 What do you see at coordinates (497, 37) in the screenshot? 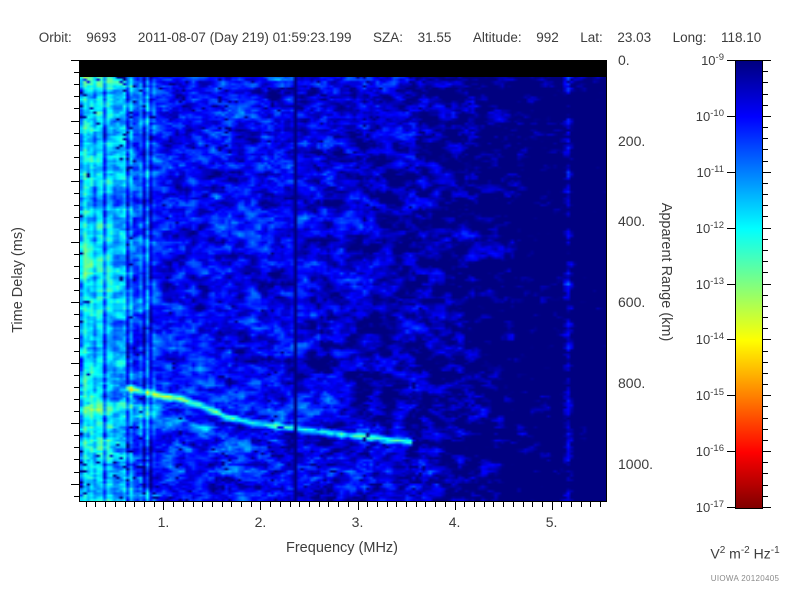
I see `altitude-label: Altitude:` at bounding box center [497, 37].